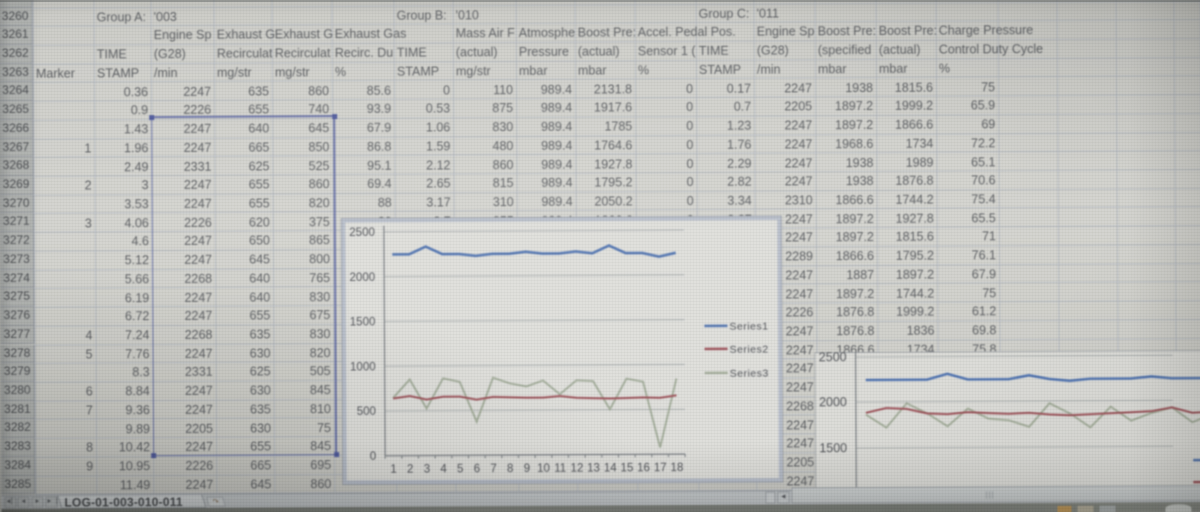 Image resolution: width=1200 pixels, height=512 pixels. I want to click on svg-text: 500, so click(366, 412).